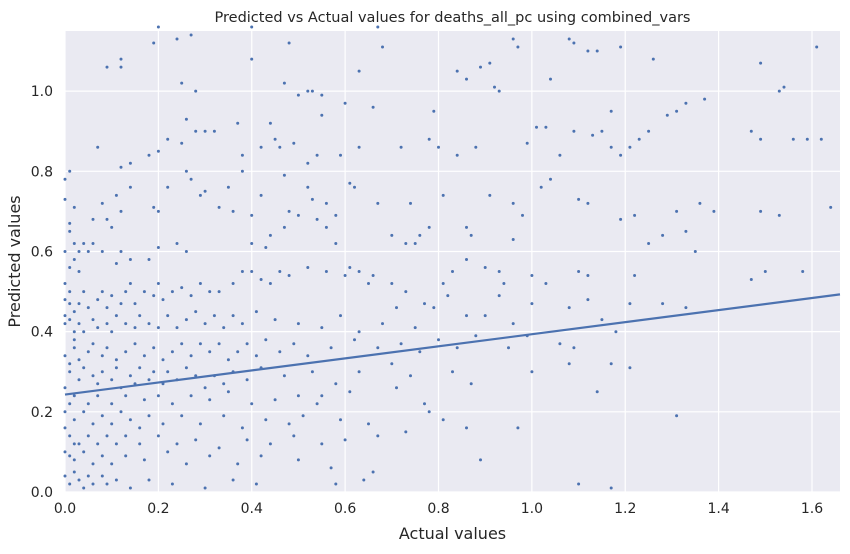 The width and height of the screenshot is (850, 554). Describe the element at coordinates (625, 509) in the screenshot. I see `x-tick-label: 1.2` at that location.